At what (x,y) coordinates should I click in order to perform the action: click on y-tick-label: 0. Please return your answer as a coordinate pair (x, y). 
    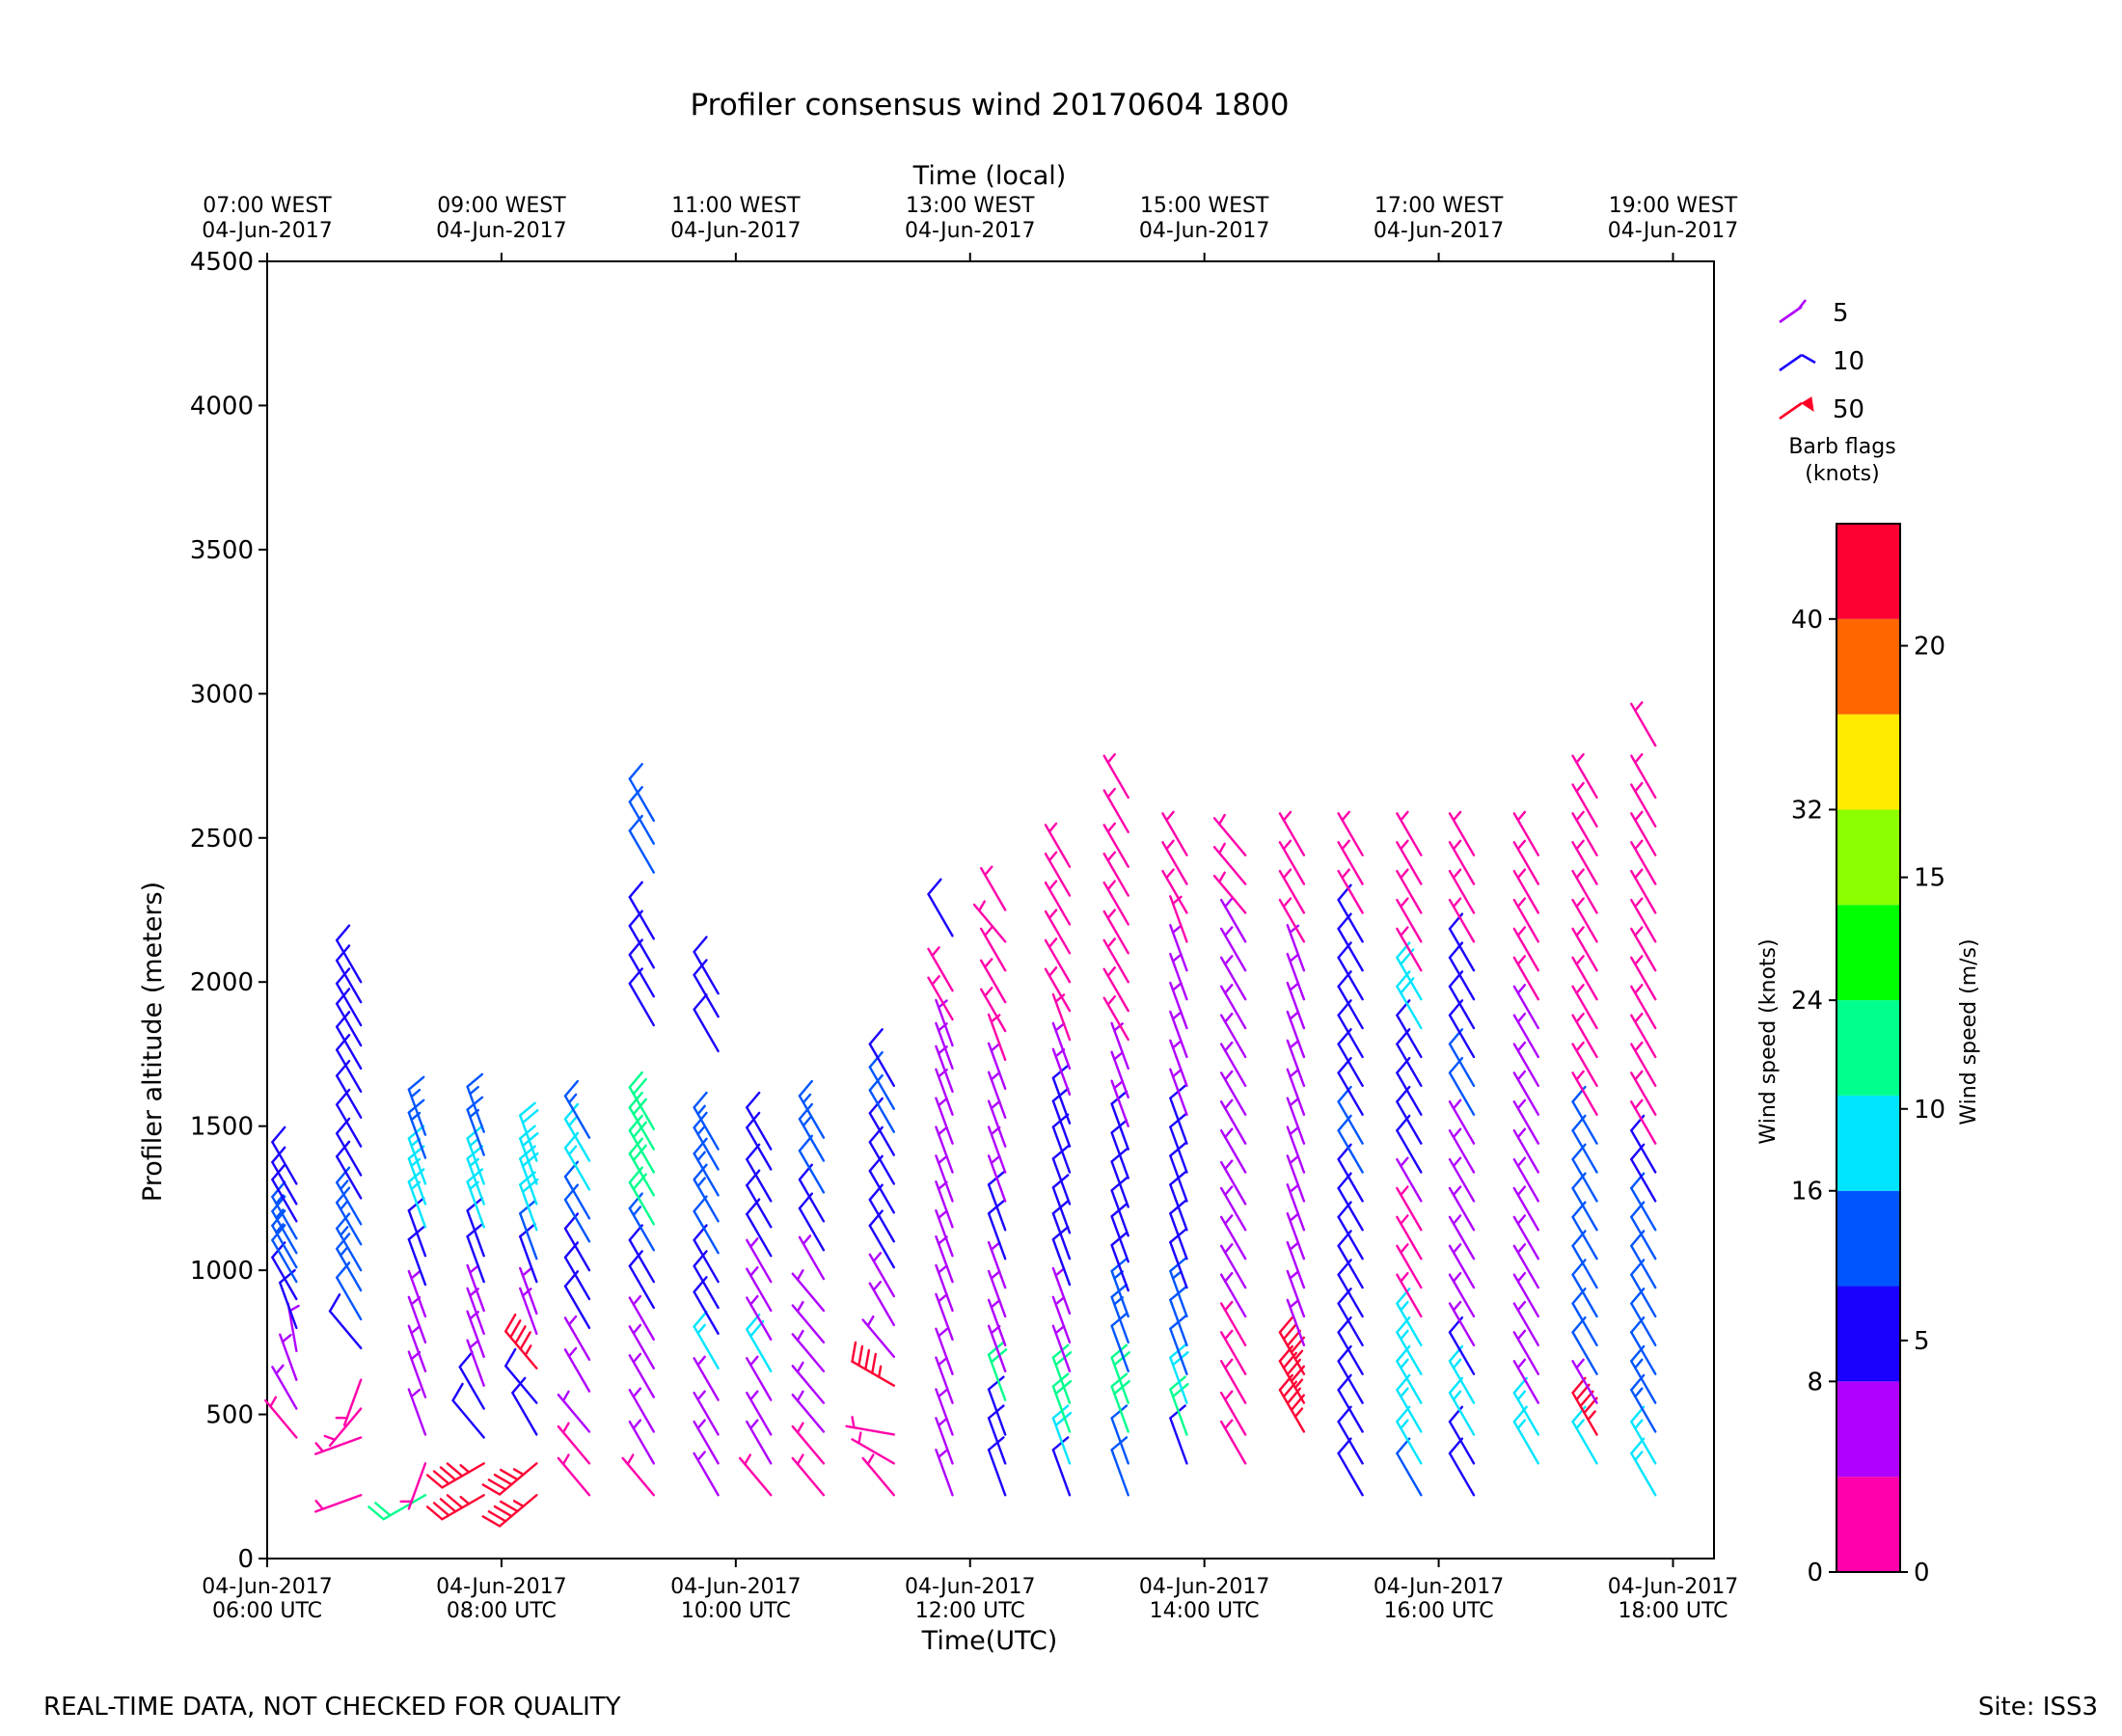
    Looking at the image, I should click on (246, 1559).